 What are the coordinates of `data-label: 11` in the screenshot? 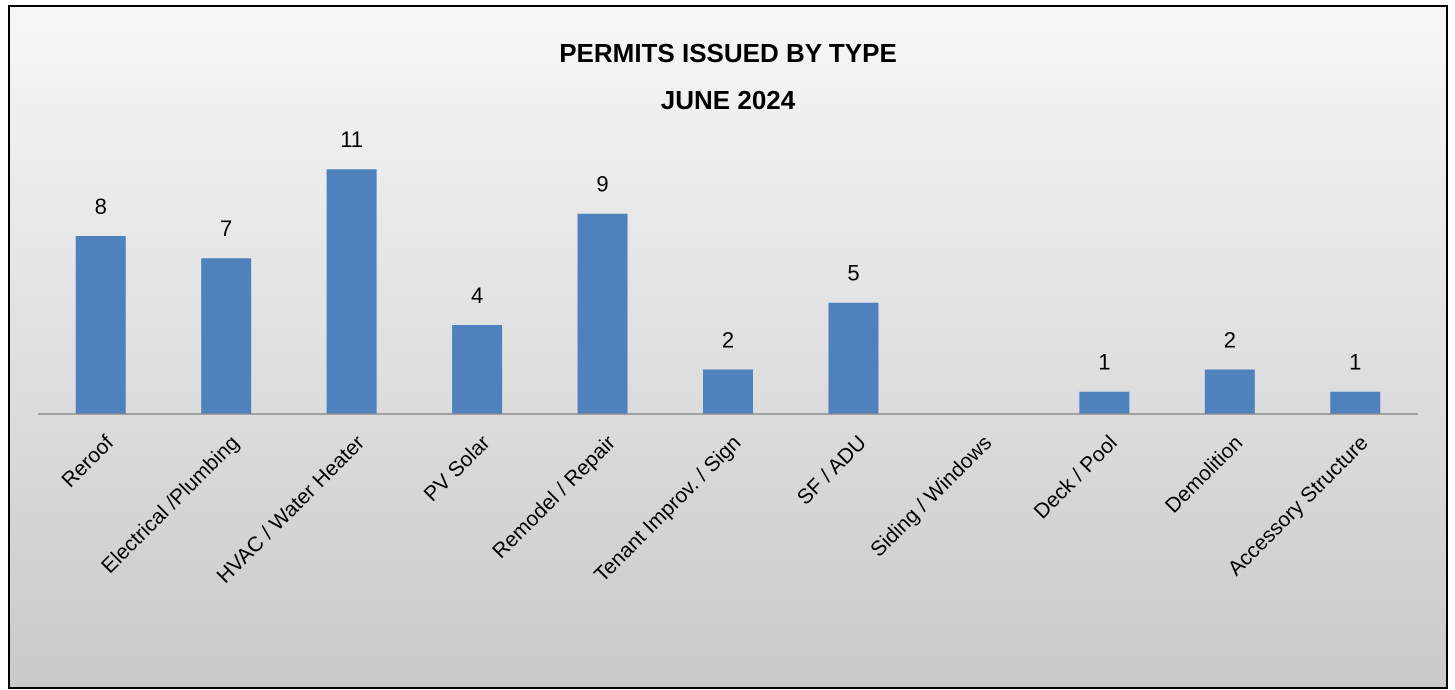 It's located at (351, 139).